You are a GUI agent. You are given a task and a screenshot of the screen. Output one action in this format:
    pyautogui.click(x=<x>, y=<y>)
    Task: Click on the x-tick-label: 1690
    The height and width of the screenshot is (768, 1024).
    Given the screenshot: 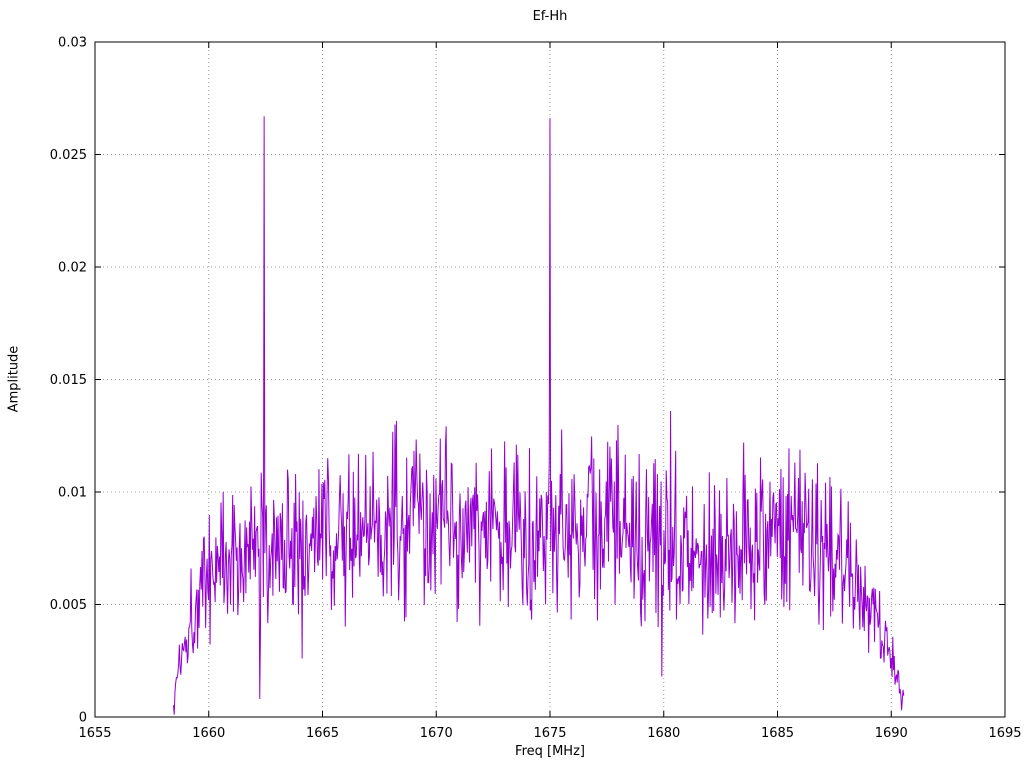 What is the action you would take?
    pyautogui.click(x=891, y=733)
    